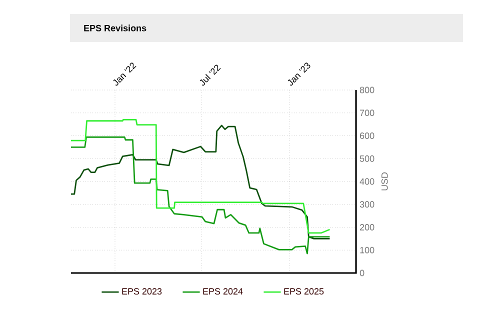 The height and width of the screenshot is (326, 478). I want to click on y-axis-title: USD, so click(384, 181).